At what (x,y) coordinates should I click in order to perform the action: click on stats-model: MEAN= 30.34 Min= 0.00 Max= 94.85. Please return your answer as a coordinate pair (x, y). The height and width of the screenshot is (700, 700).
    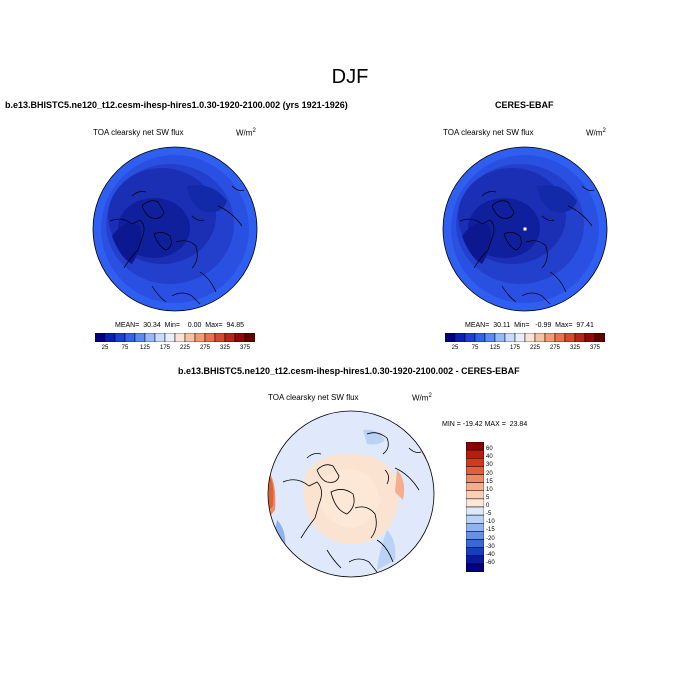
    Looking at the image, I should click on (179, 325).